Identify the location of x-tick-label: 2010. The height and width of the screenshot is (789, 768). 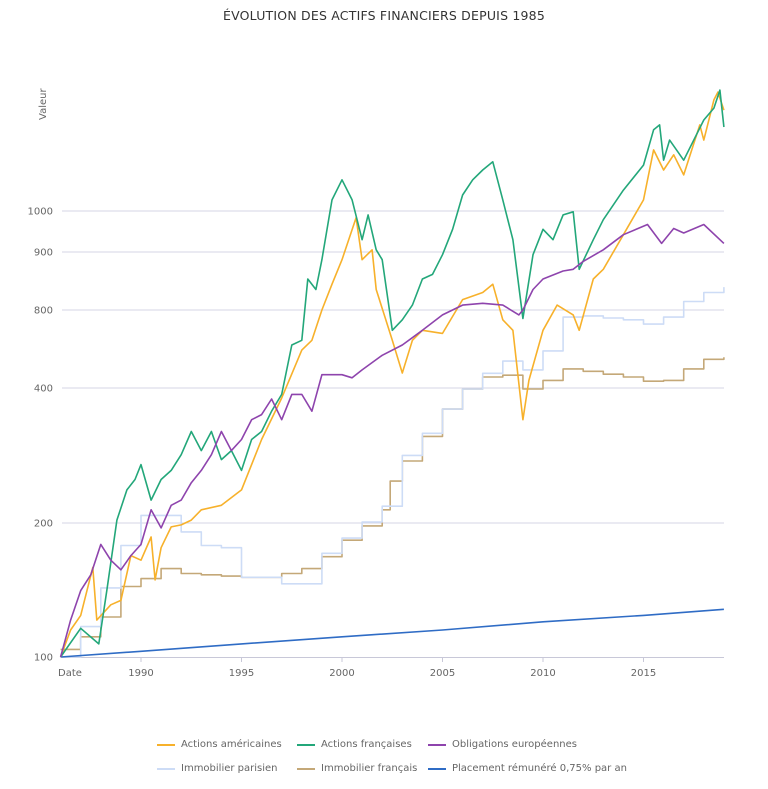
(542, 673).